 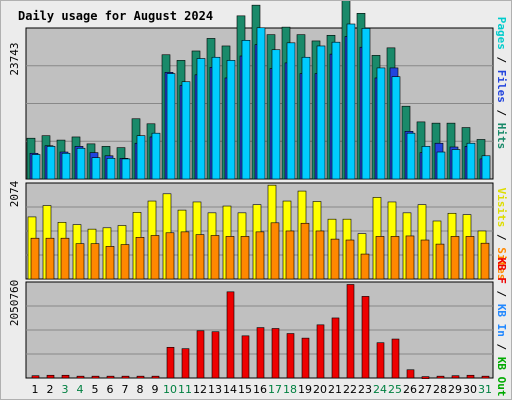 What do you see at coordinates (455, 389) in the screenshot?
I see `day-label-29: 29` at bounding box center [455, 389].